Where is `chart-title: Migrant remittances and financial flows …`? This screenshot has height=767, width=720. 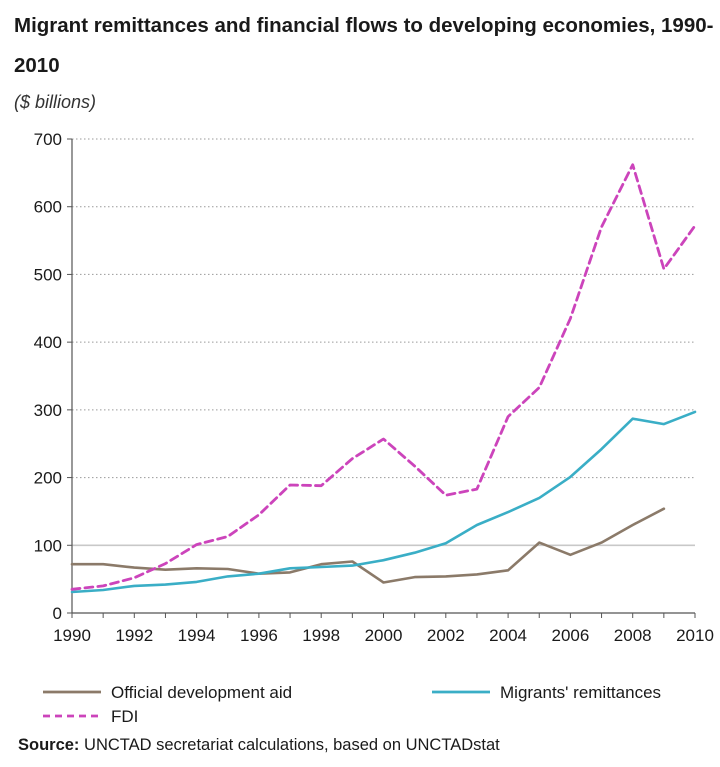 chart-title: Migrant remittances and financial flows … is located at coordinates (364, 45).